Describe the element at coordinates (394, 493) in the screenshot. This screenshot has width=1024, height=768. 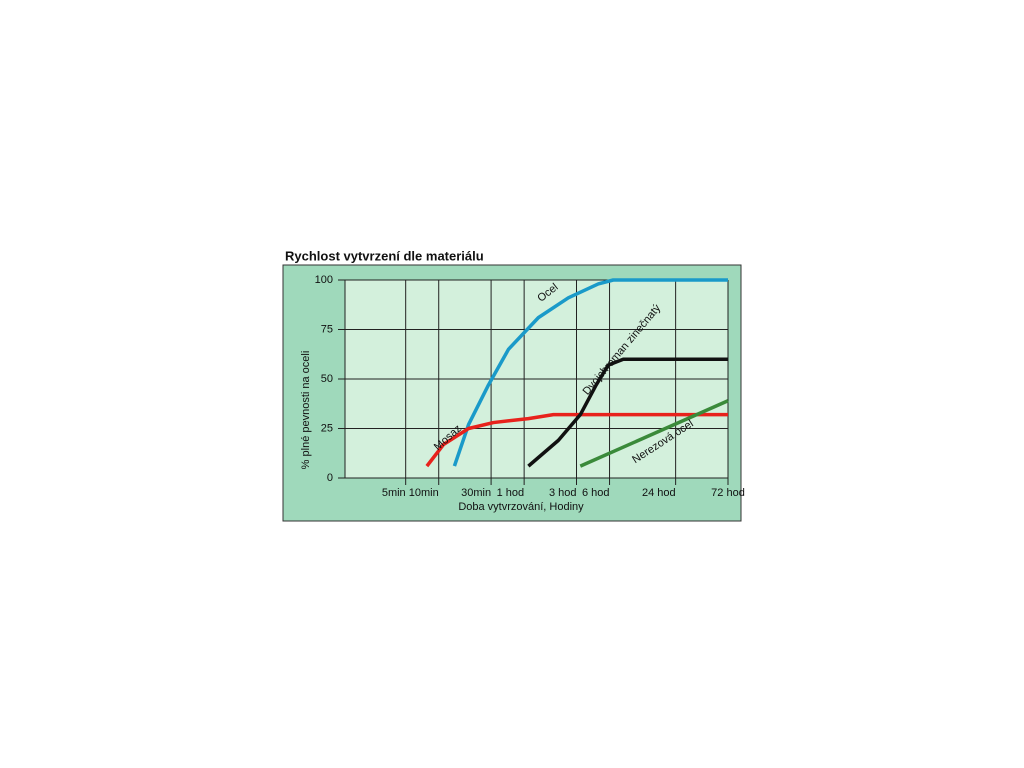
I see `x-tick-label: 5min` at that location.